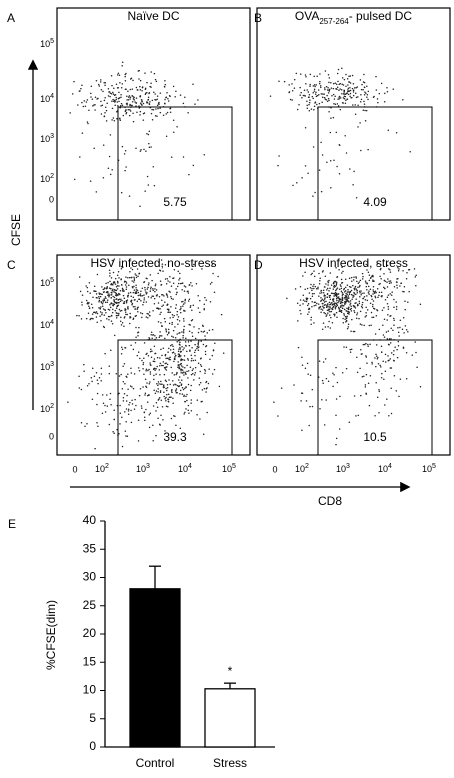  What do you see at coordinates (47, 179) in the screenshot?
I see `y-tick-label: 102` at bounding box center [47, 179].